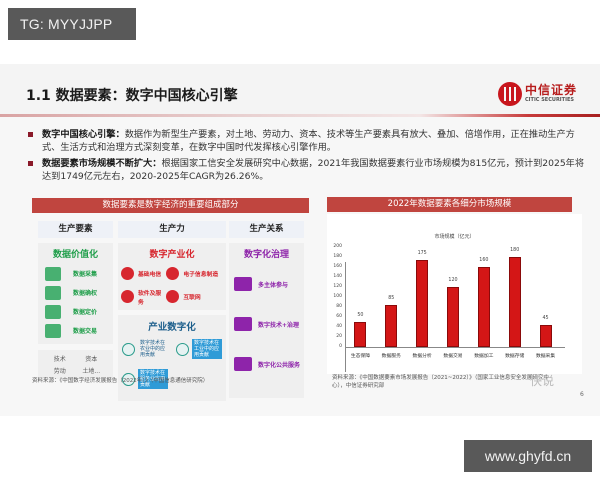 The height and width of the screenshot is (480, 600). I want to click on bullet-lead: 数据要素市场规模不断扩大：, so click(102, 163).